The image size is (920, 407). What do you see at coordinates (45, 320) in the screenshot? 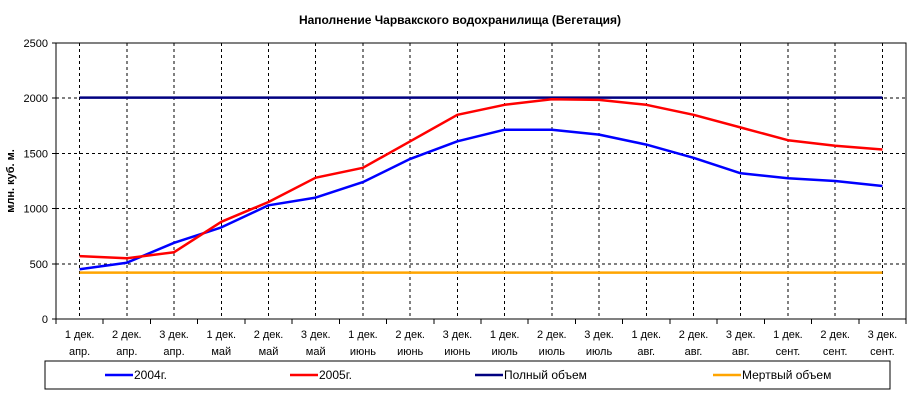
I see `y-tick-label: 0` at bounding box center [45, 320].